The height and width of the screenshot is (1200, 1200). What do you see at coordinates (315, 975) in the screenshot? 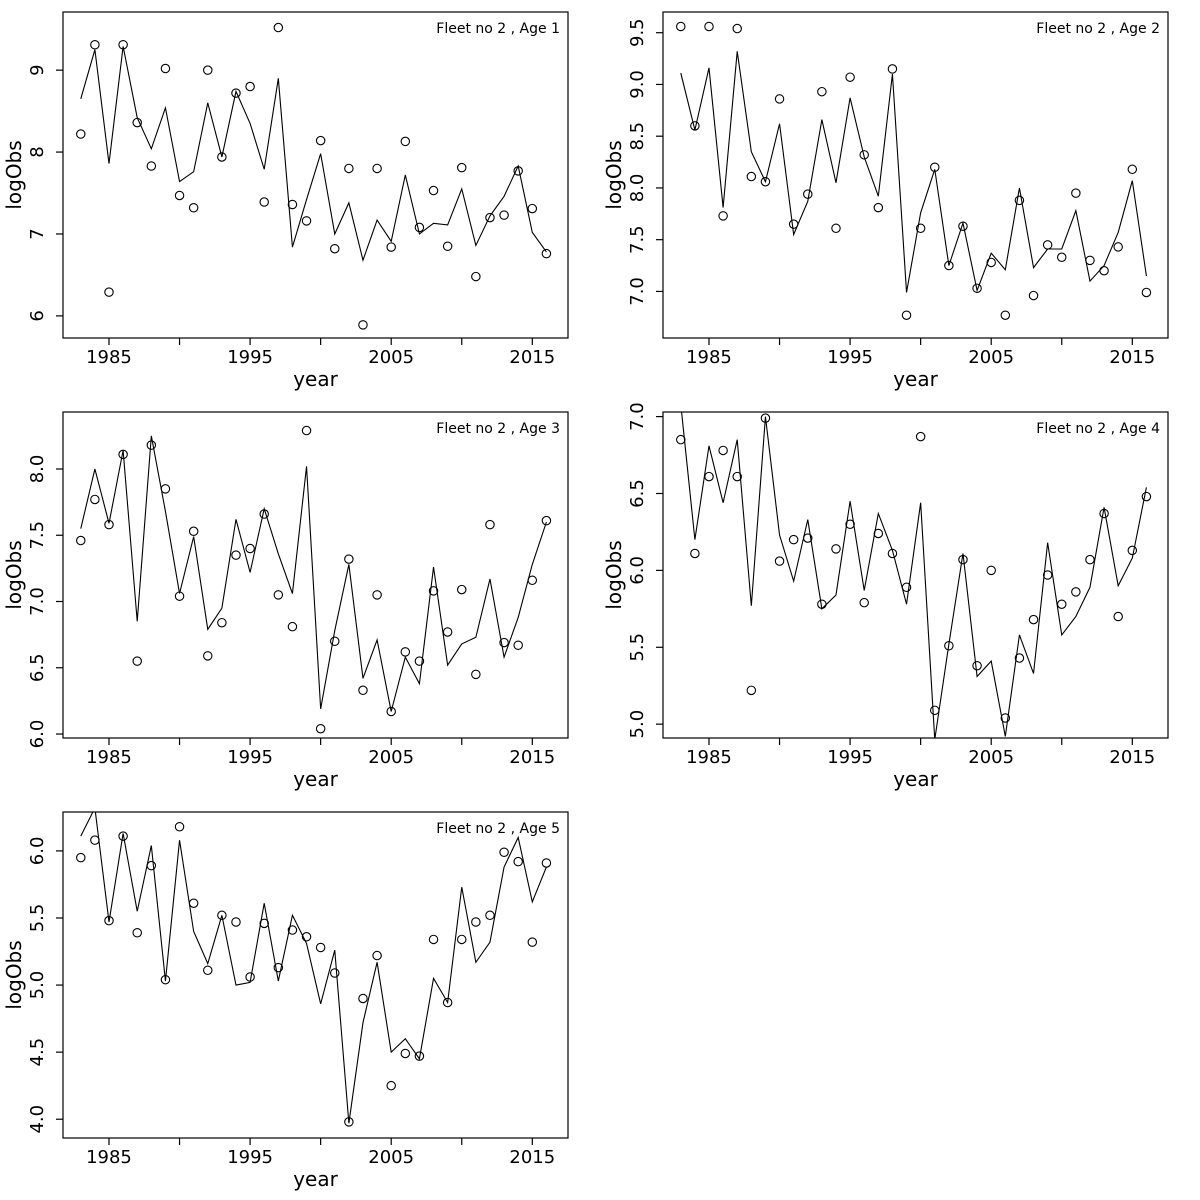
I see `plot-box` at bounding box center [315, 975].